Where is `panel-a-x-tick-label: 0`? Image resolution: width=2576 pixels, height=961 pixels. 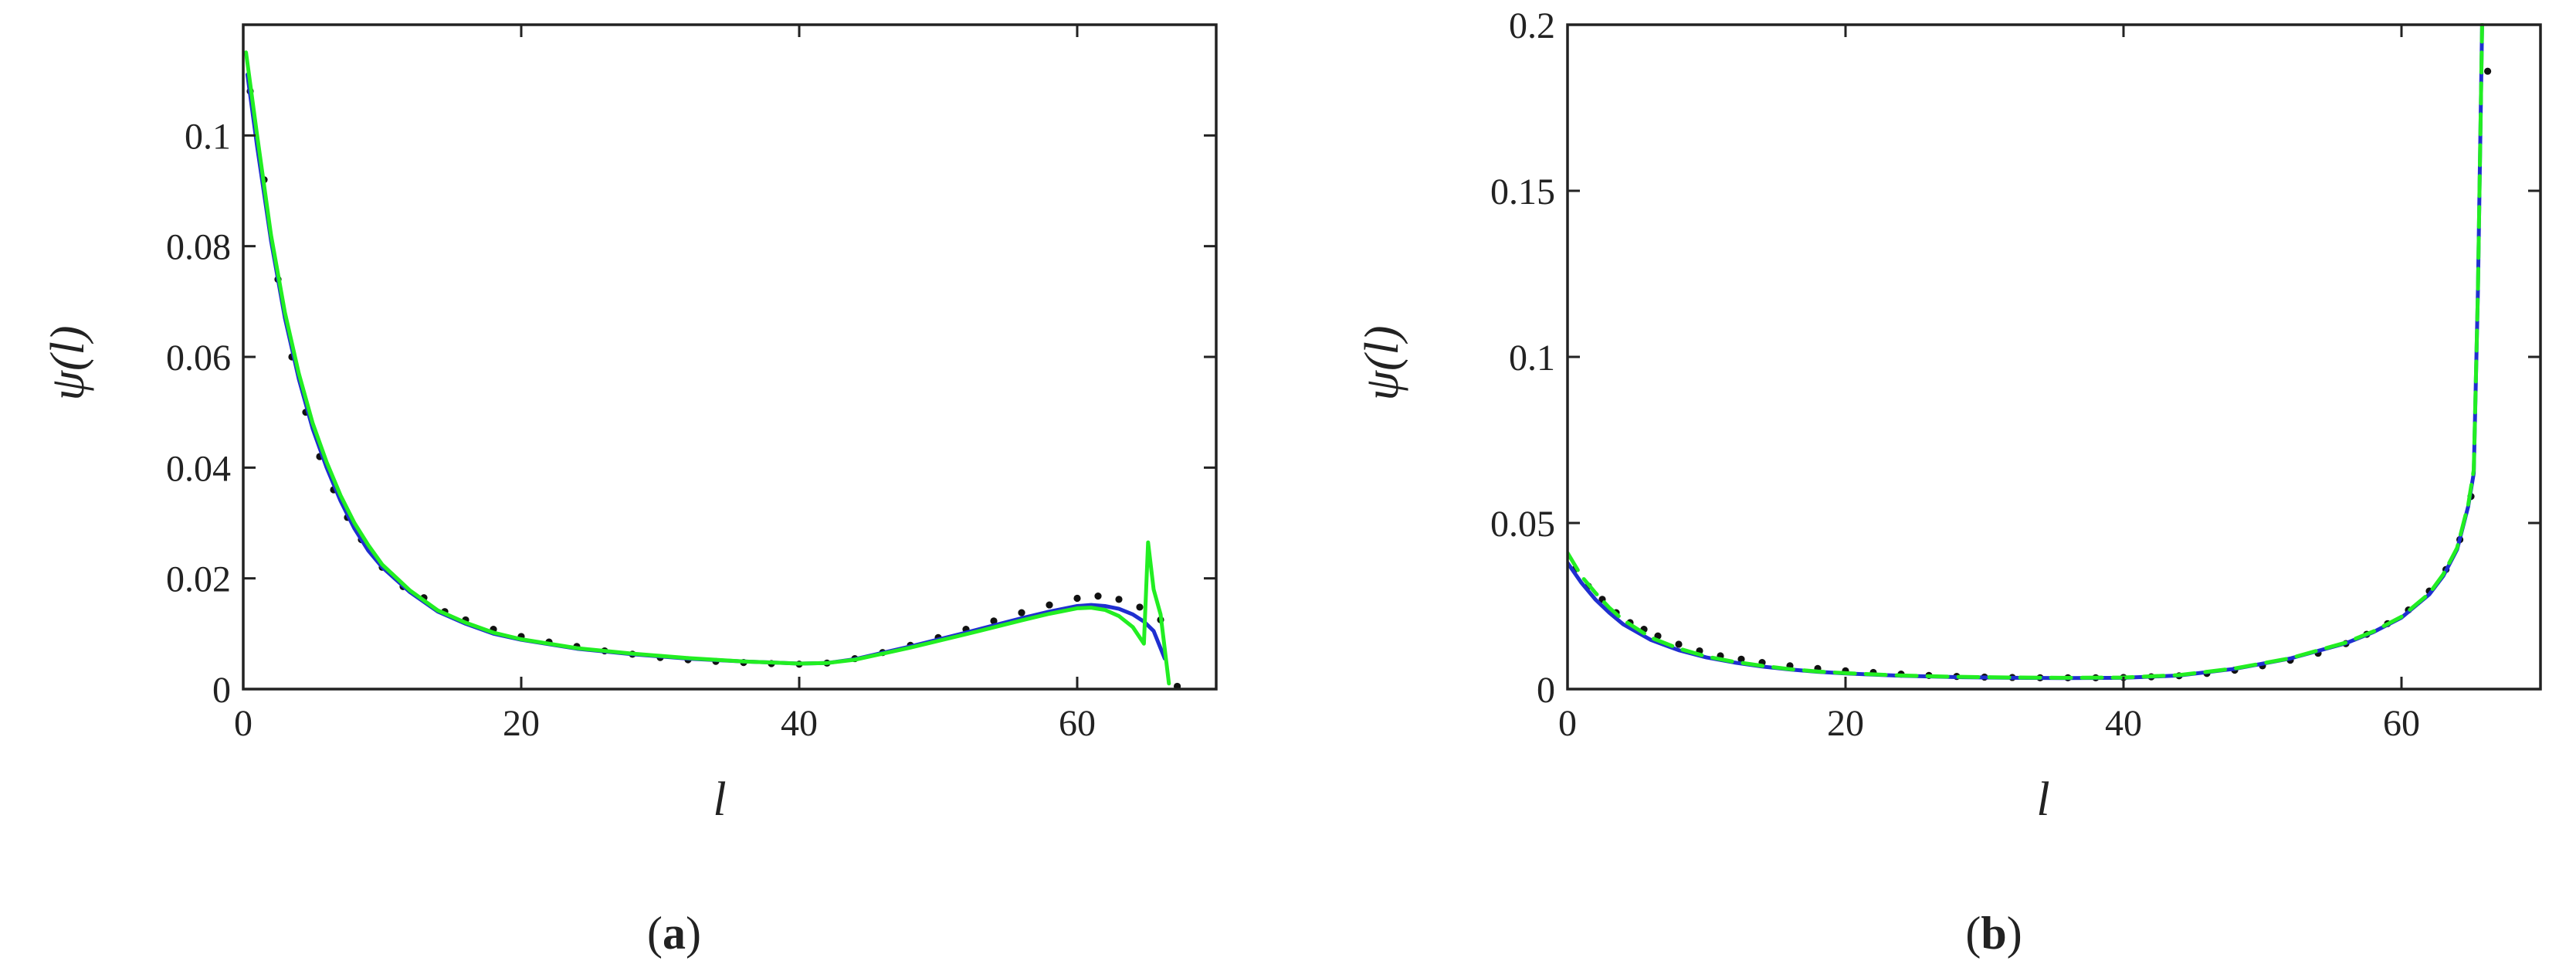
panel-a-x-tick-label: 0 is located at coordinates (243, 723).